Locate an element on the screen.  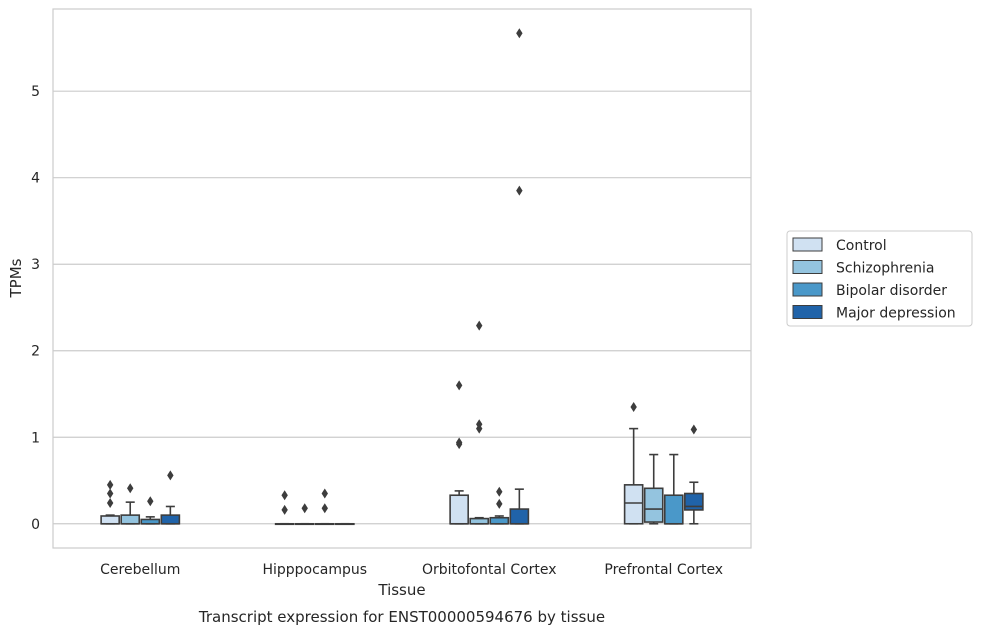
box-prefrontal-cortex-schizophrenia is located at coordinates (653, 489).